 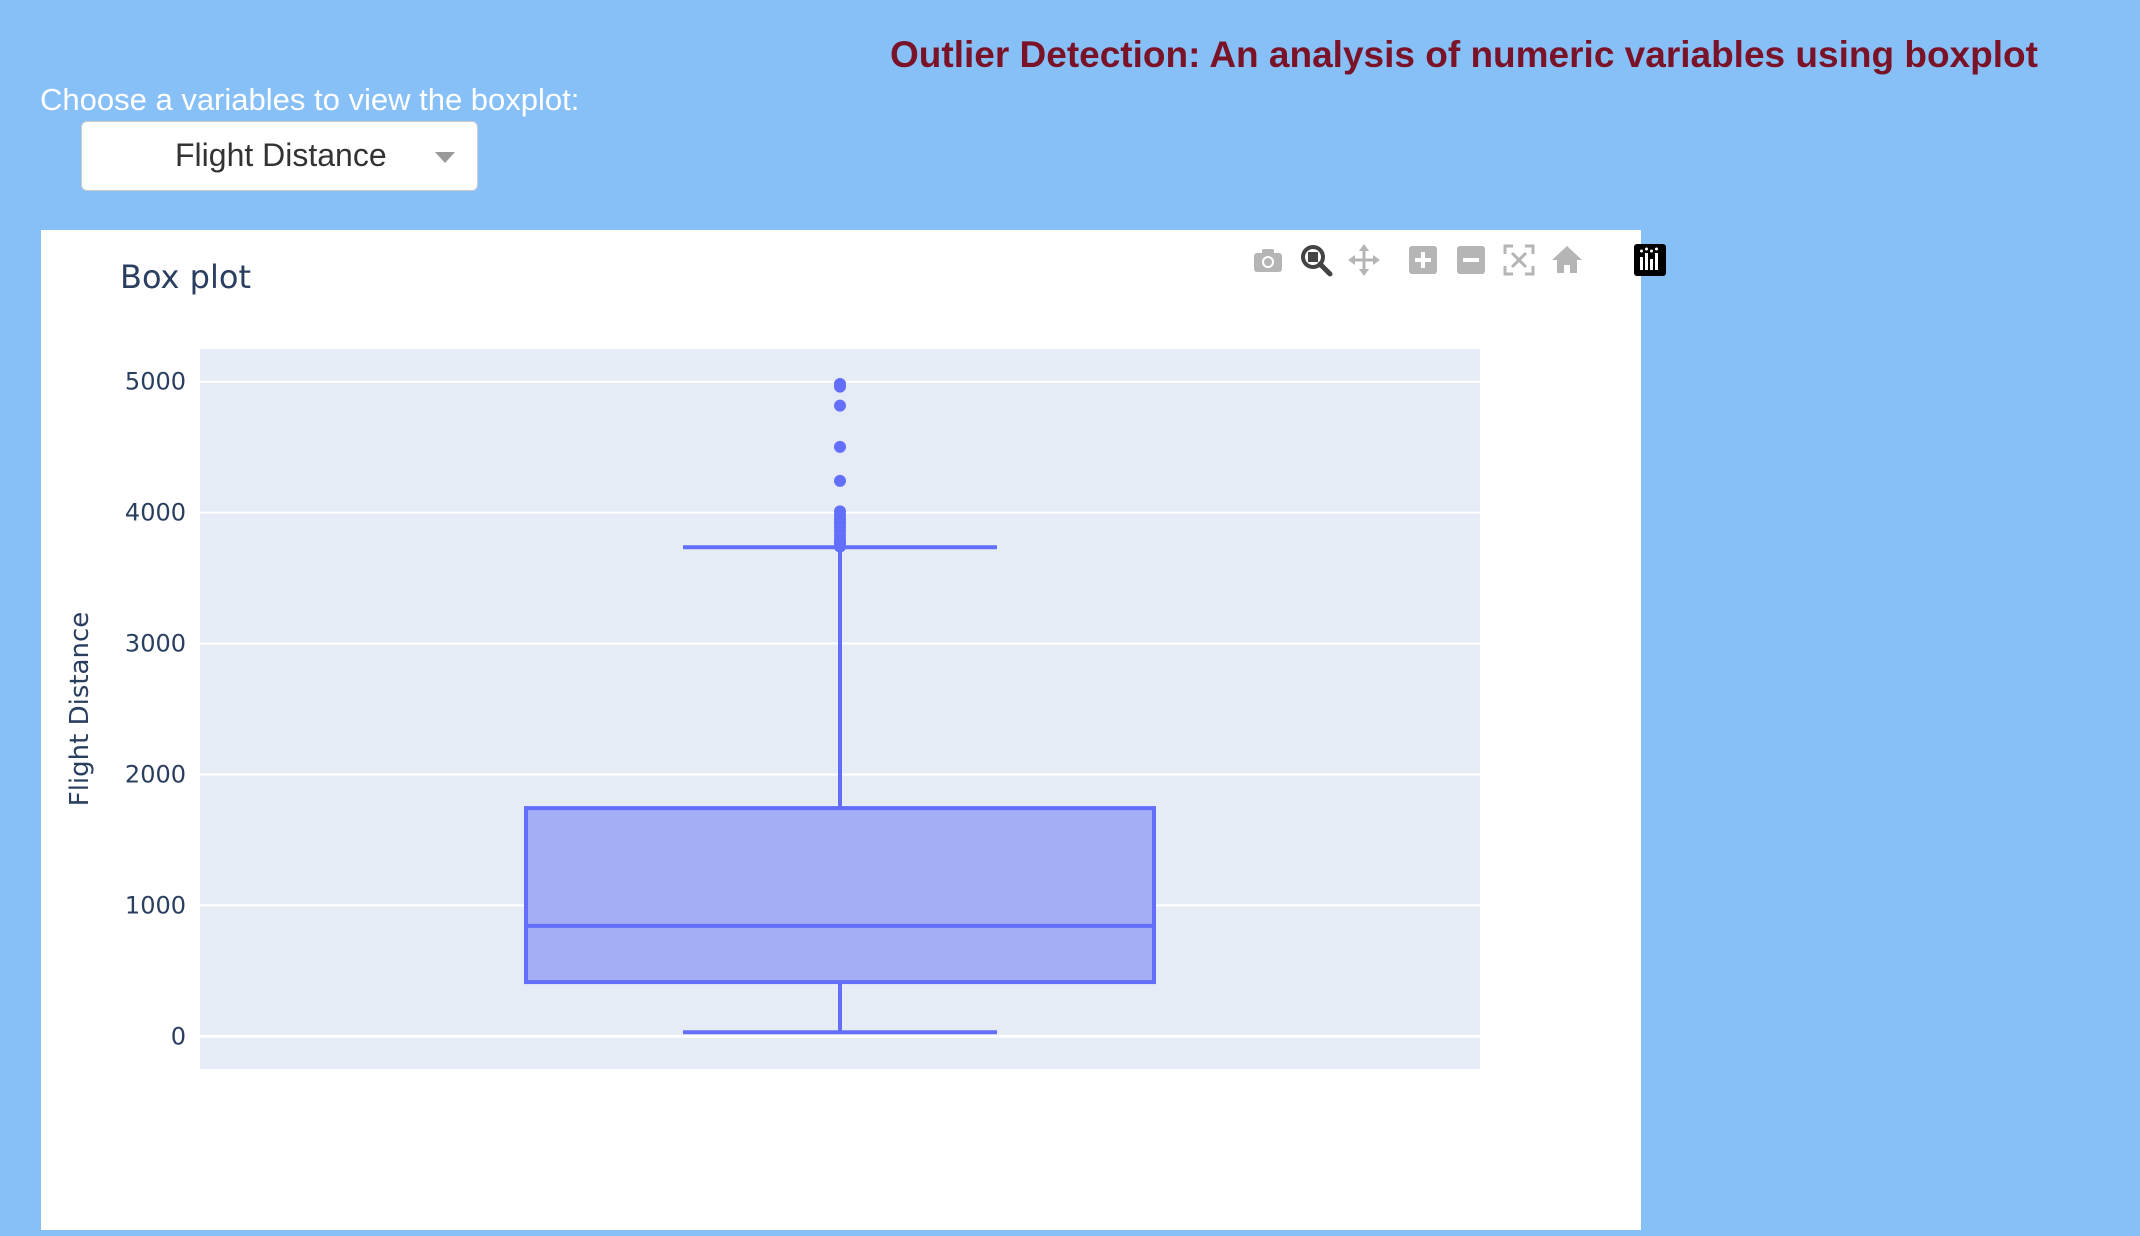 I want to click on y-tick-label: 4000, so click(x=155, y=513).